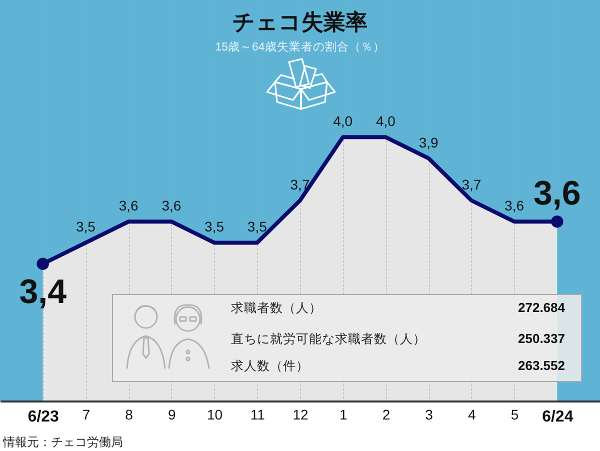 The image size is (600, 451). Describe the element at coordinates (514, 414) in the screenshot. I see `x-tick-label: 5` at that location.